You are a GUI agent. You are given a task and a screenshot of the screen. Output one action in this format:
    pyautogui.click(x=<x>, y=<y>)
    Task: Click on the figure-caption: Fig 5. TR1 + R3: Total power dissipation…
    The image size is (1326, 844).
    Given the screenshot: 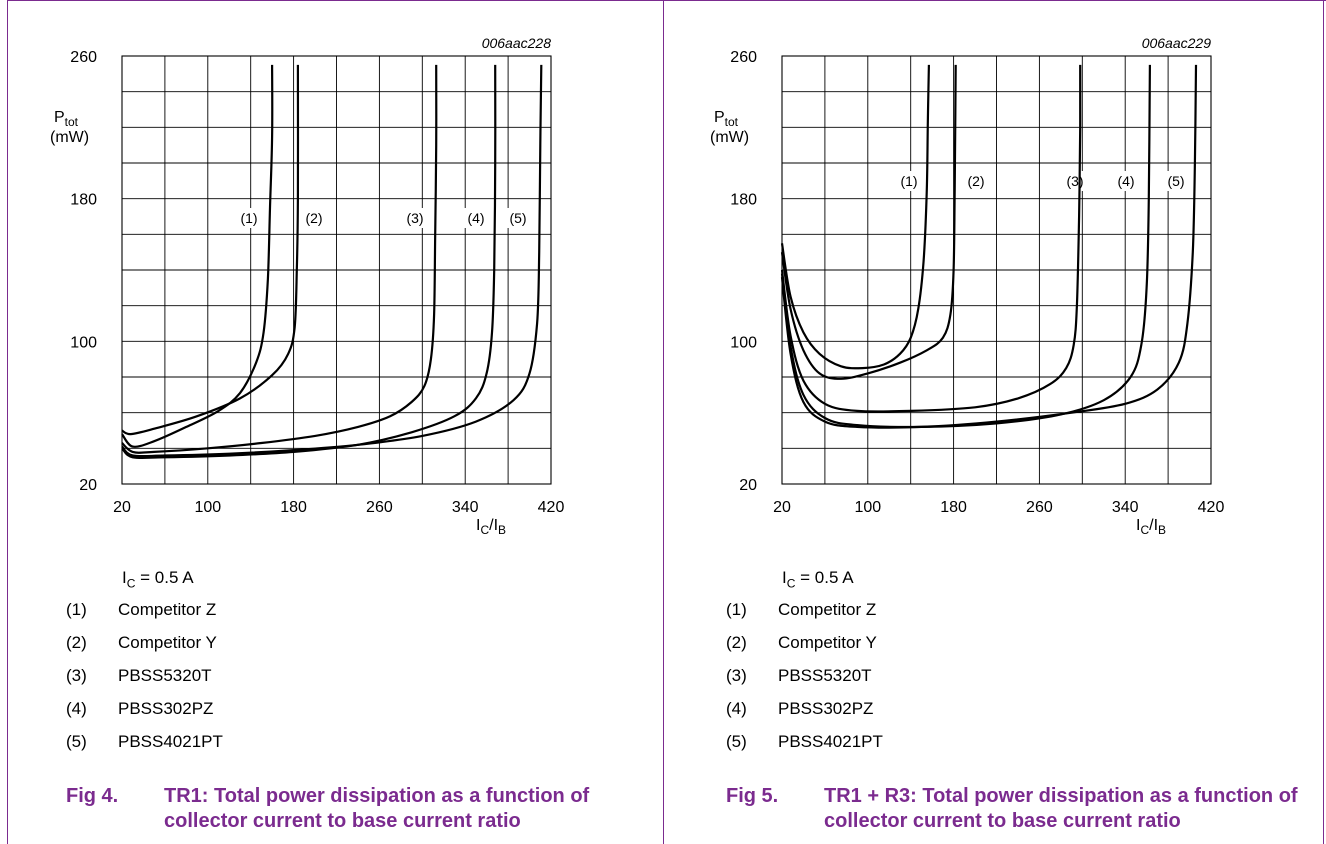 What is the action you would take?
    pyautogui.click(x=1021, y=809)
    